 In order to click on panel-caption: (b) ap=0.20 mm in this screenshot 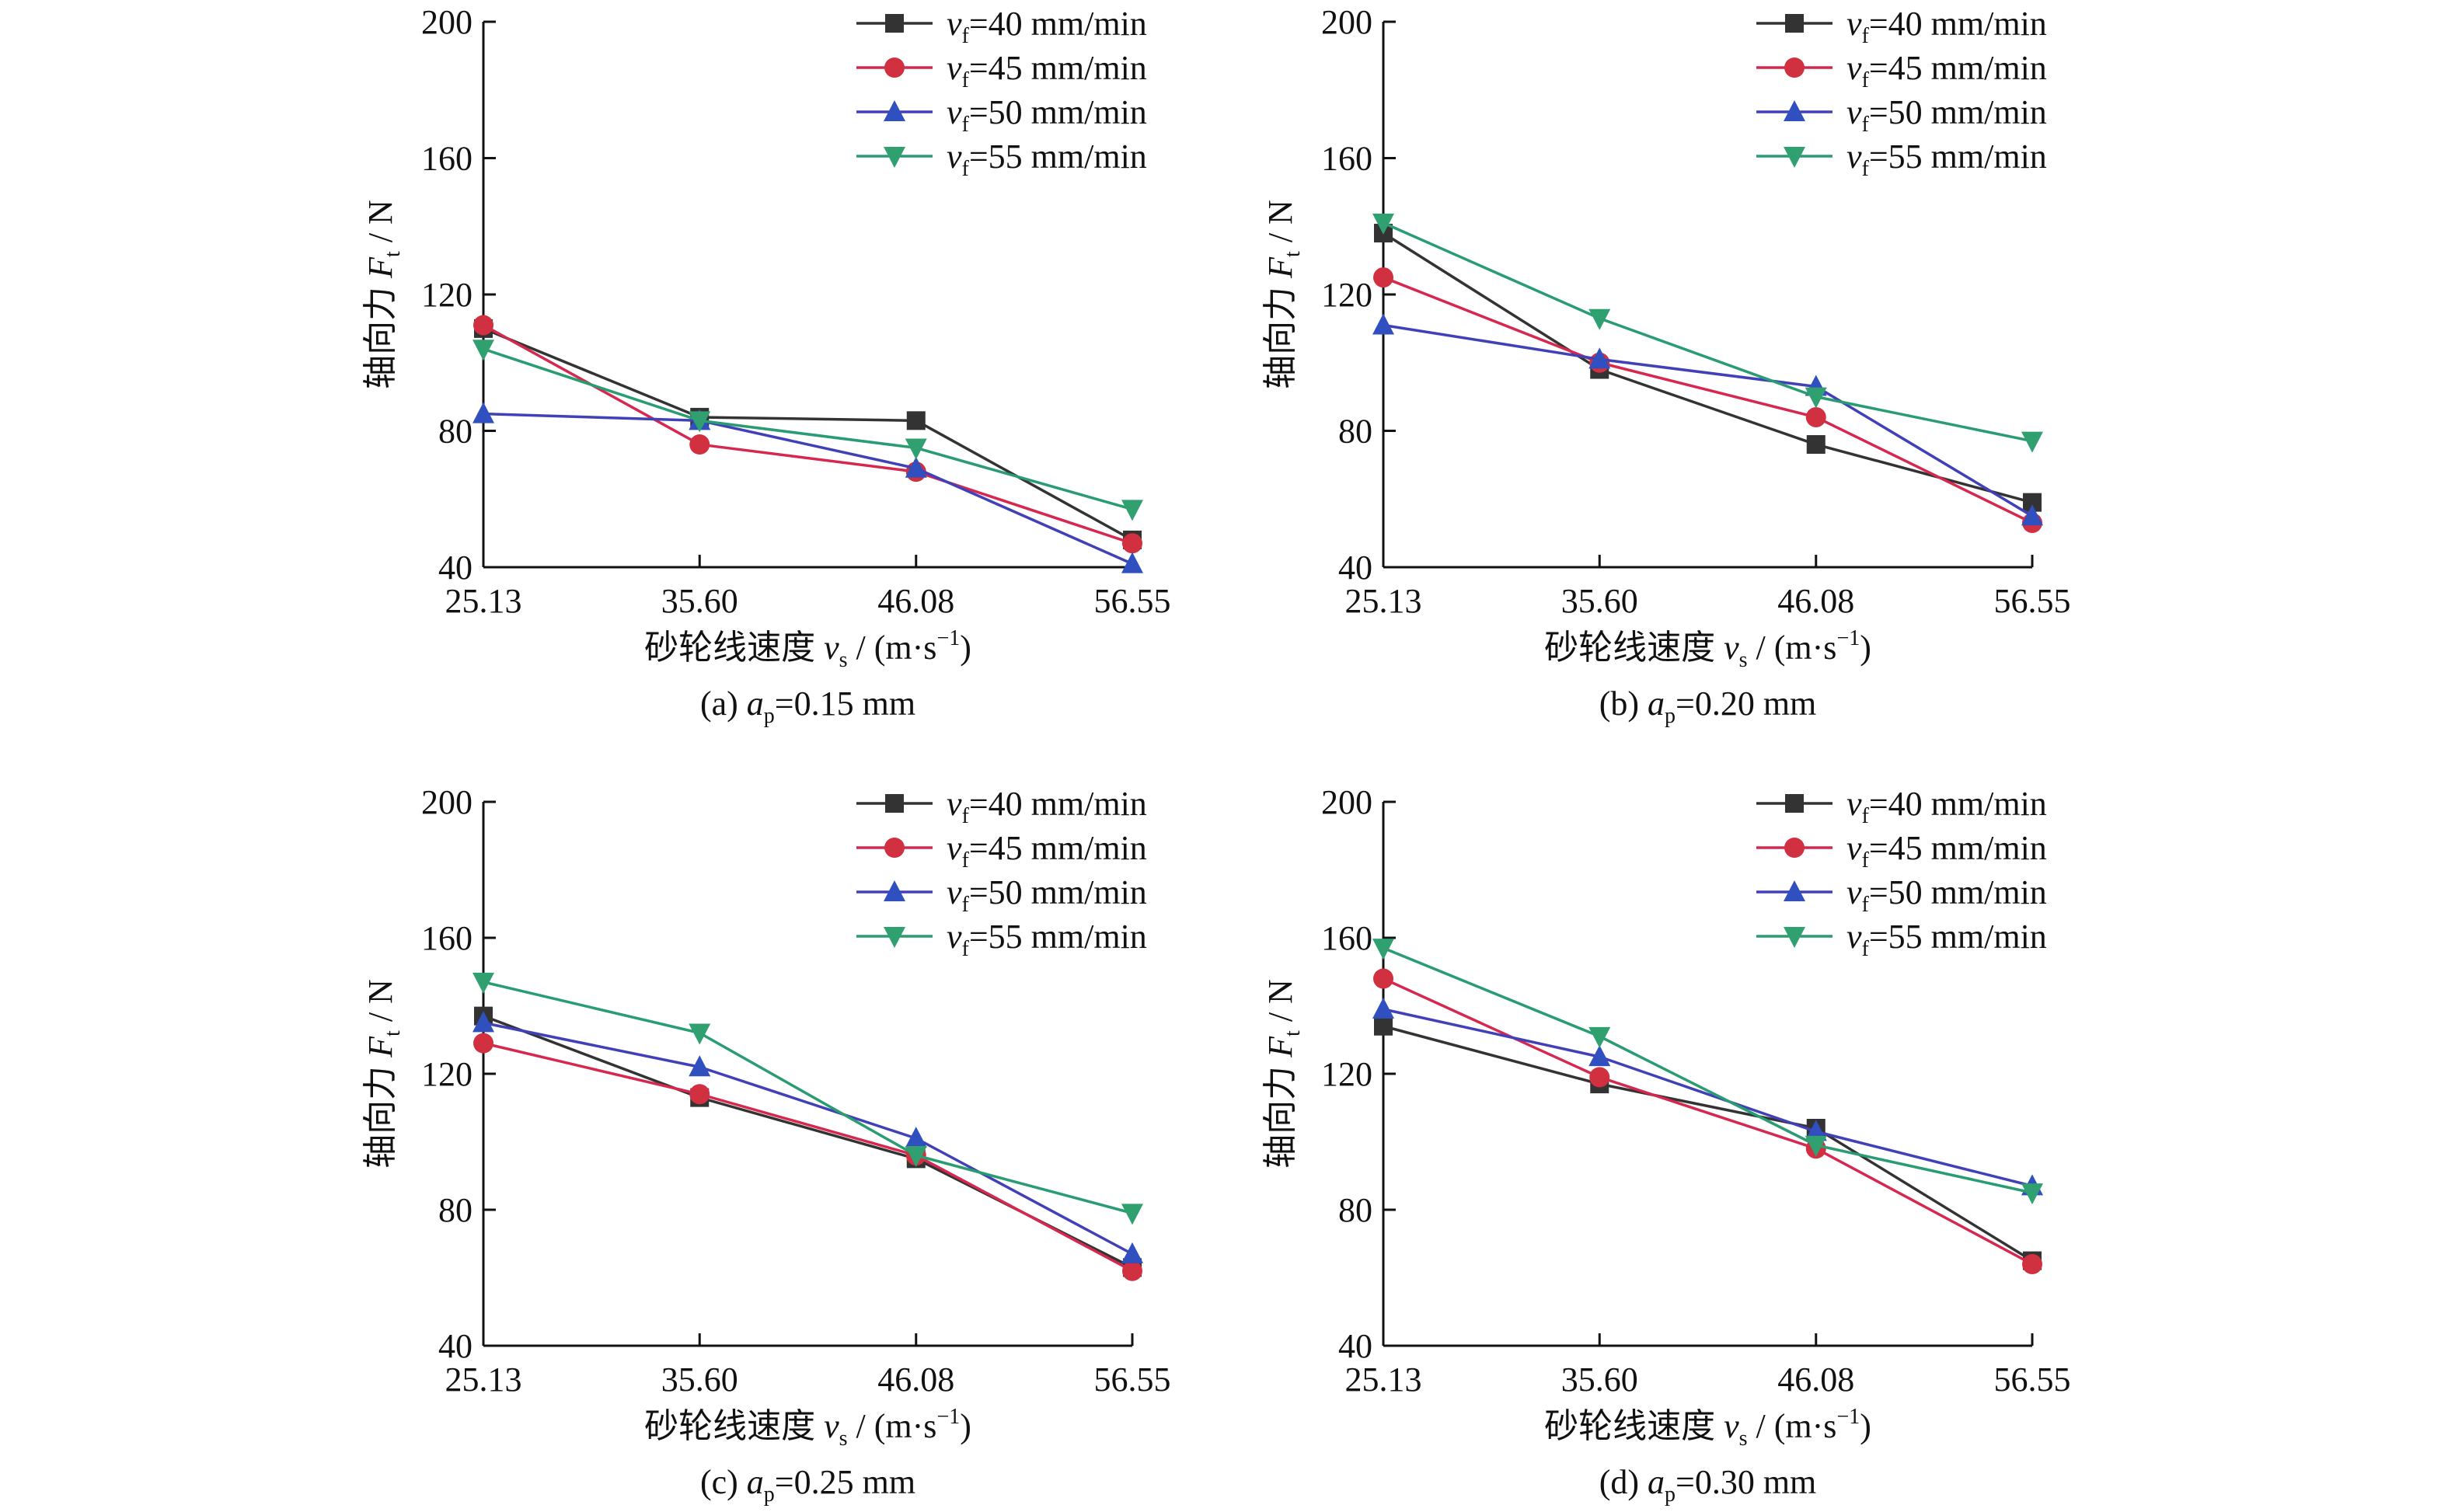, I will do `click(1708, 706)`.